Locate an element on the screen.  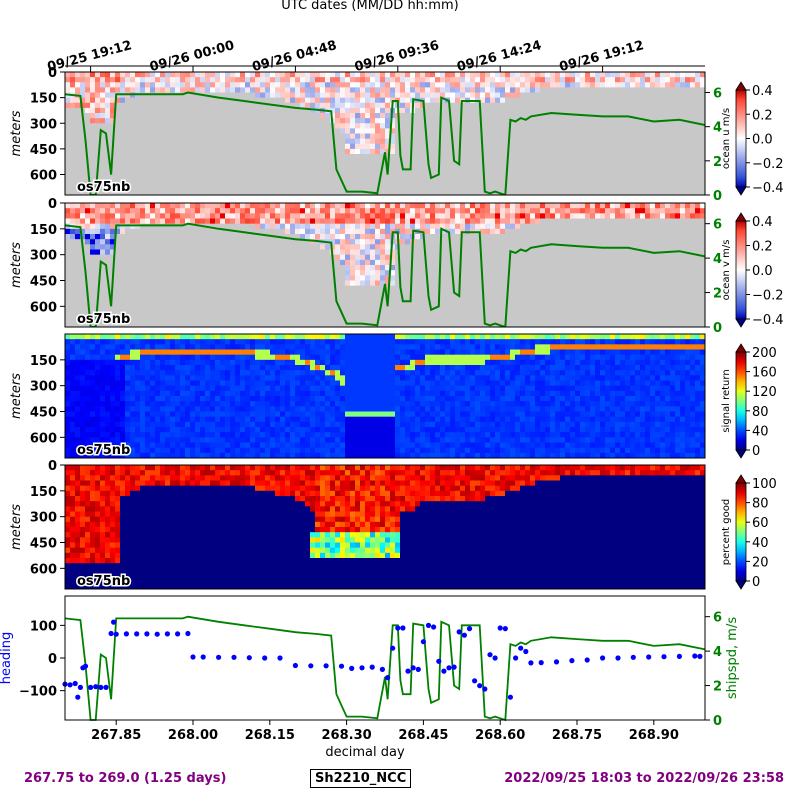
shipspeed-axis-label: shipspd, m/s is located at coordinates (732, 658).